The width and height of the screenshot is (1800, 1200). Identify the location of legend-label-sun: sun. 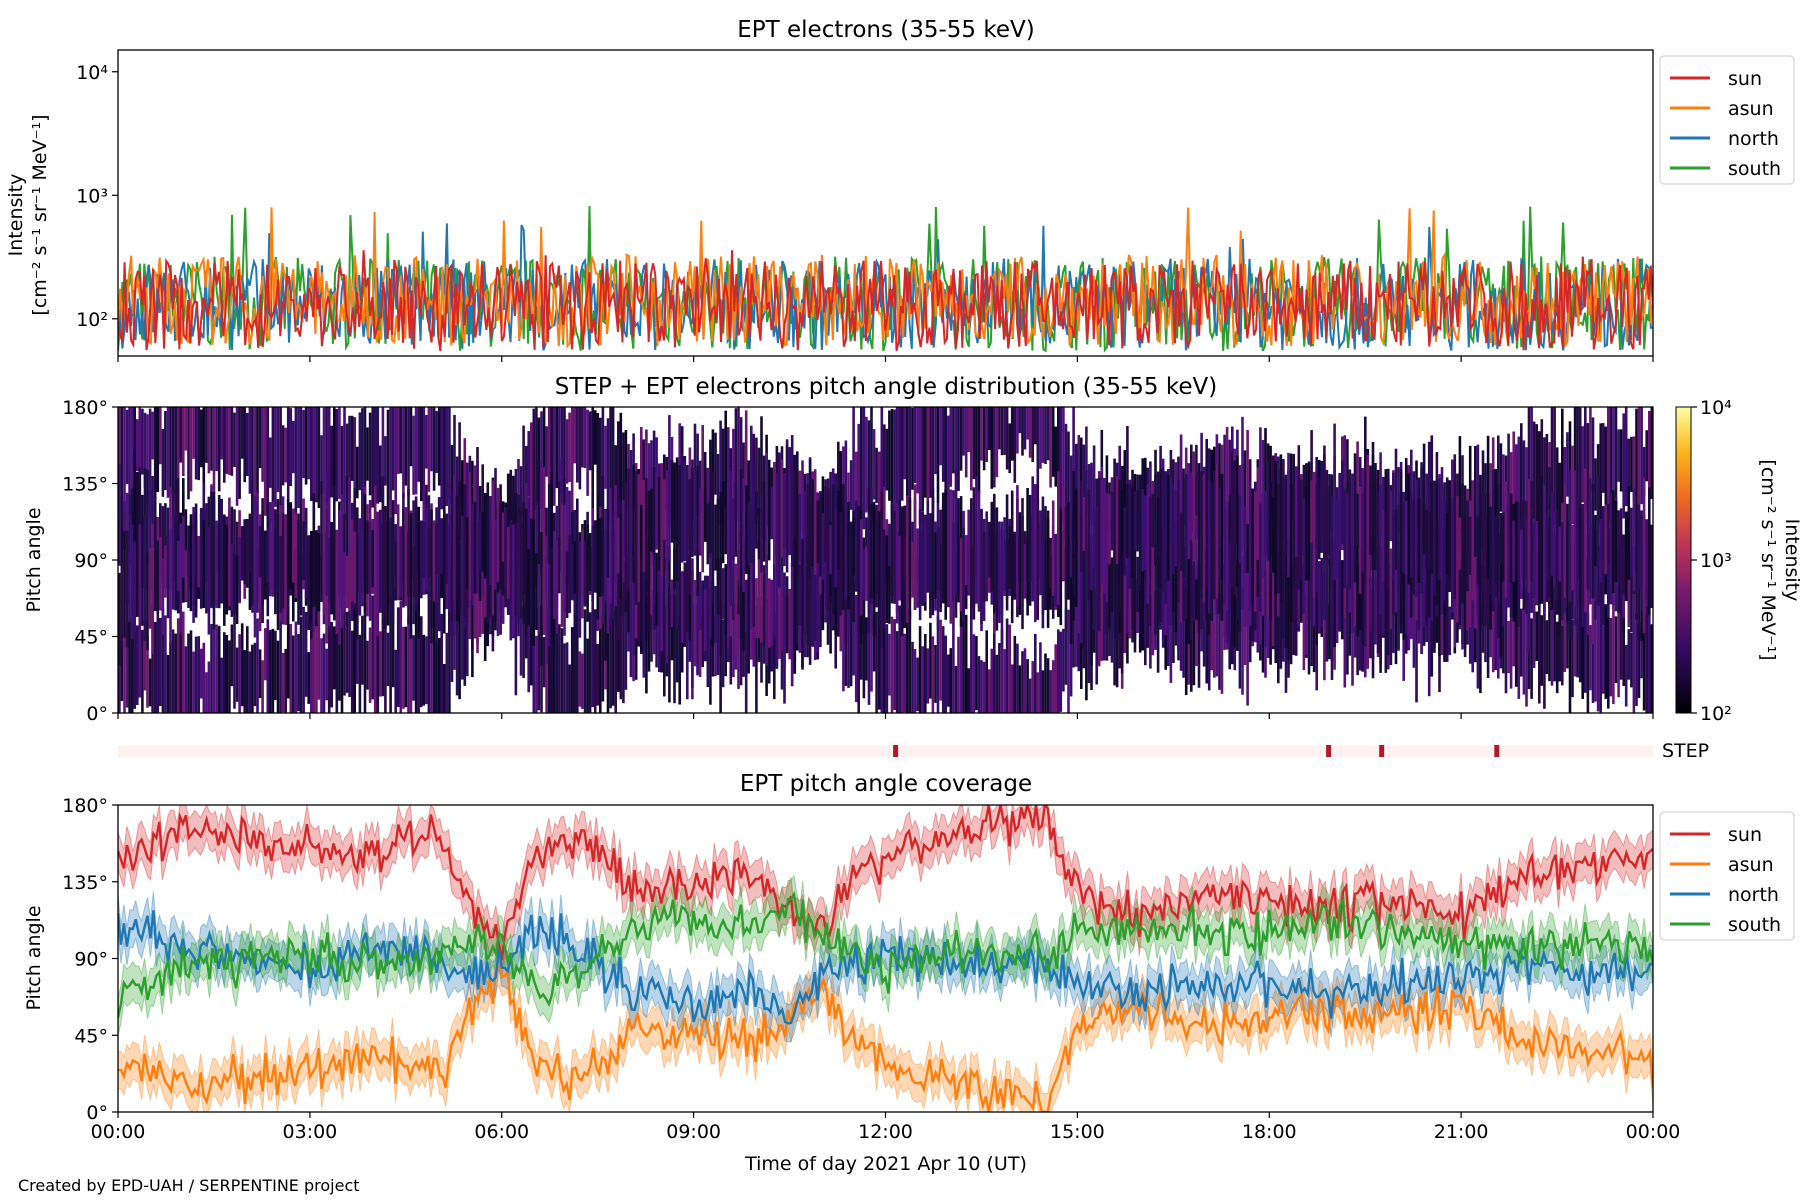
(1745, 835).